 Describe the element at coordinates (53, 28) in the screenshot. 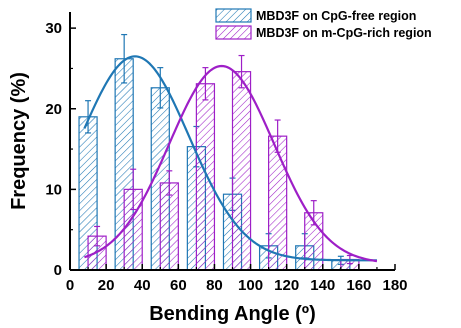

I see `y-tick-label-30: 30` at that location.